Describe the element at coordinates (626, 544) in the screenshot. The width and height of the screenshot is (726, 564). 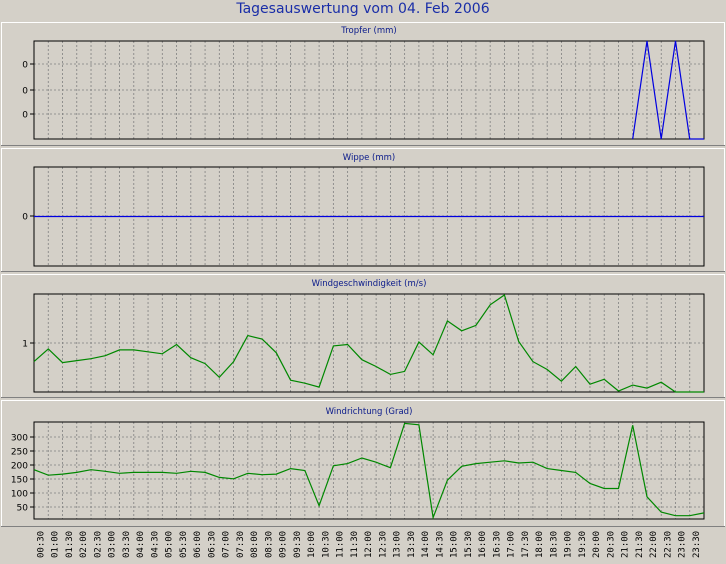
I see `x-tick-label: 21:00` at that location.